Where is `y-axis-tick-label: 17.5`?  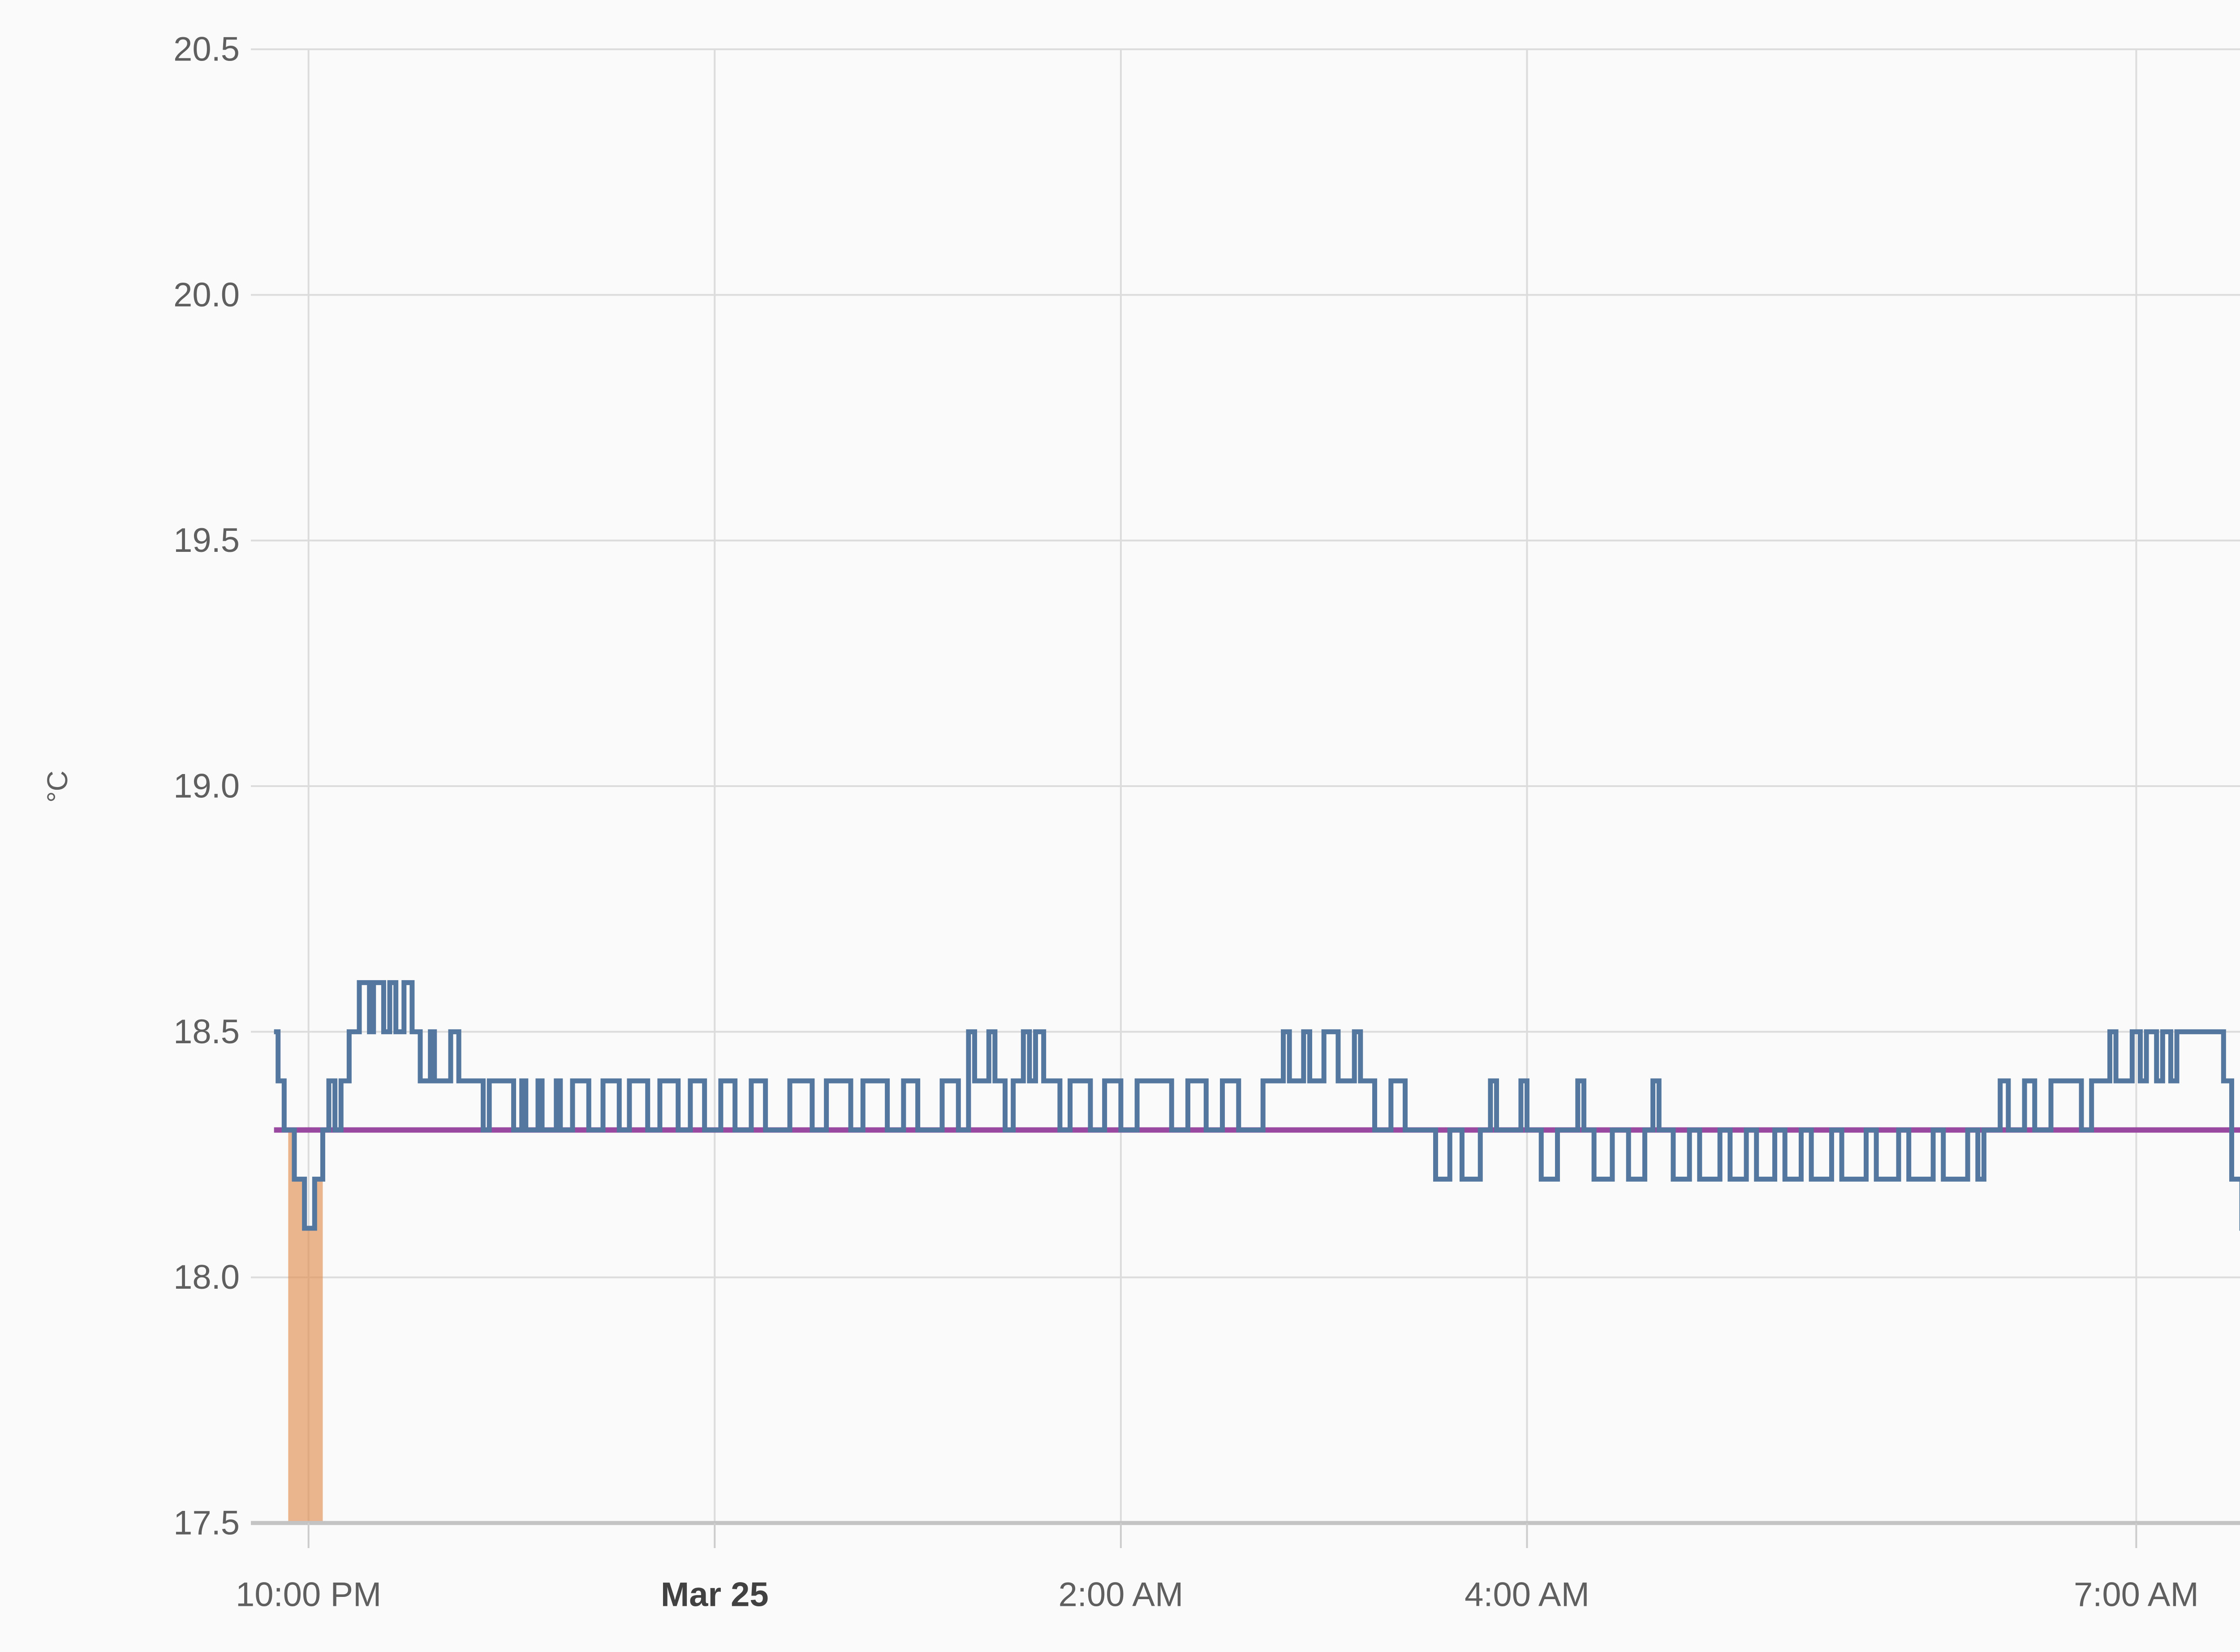
y-axis-tick-label: 17.5 is located at coordinates (206, 1523).